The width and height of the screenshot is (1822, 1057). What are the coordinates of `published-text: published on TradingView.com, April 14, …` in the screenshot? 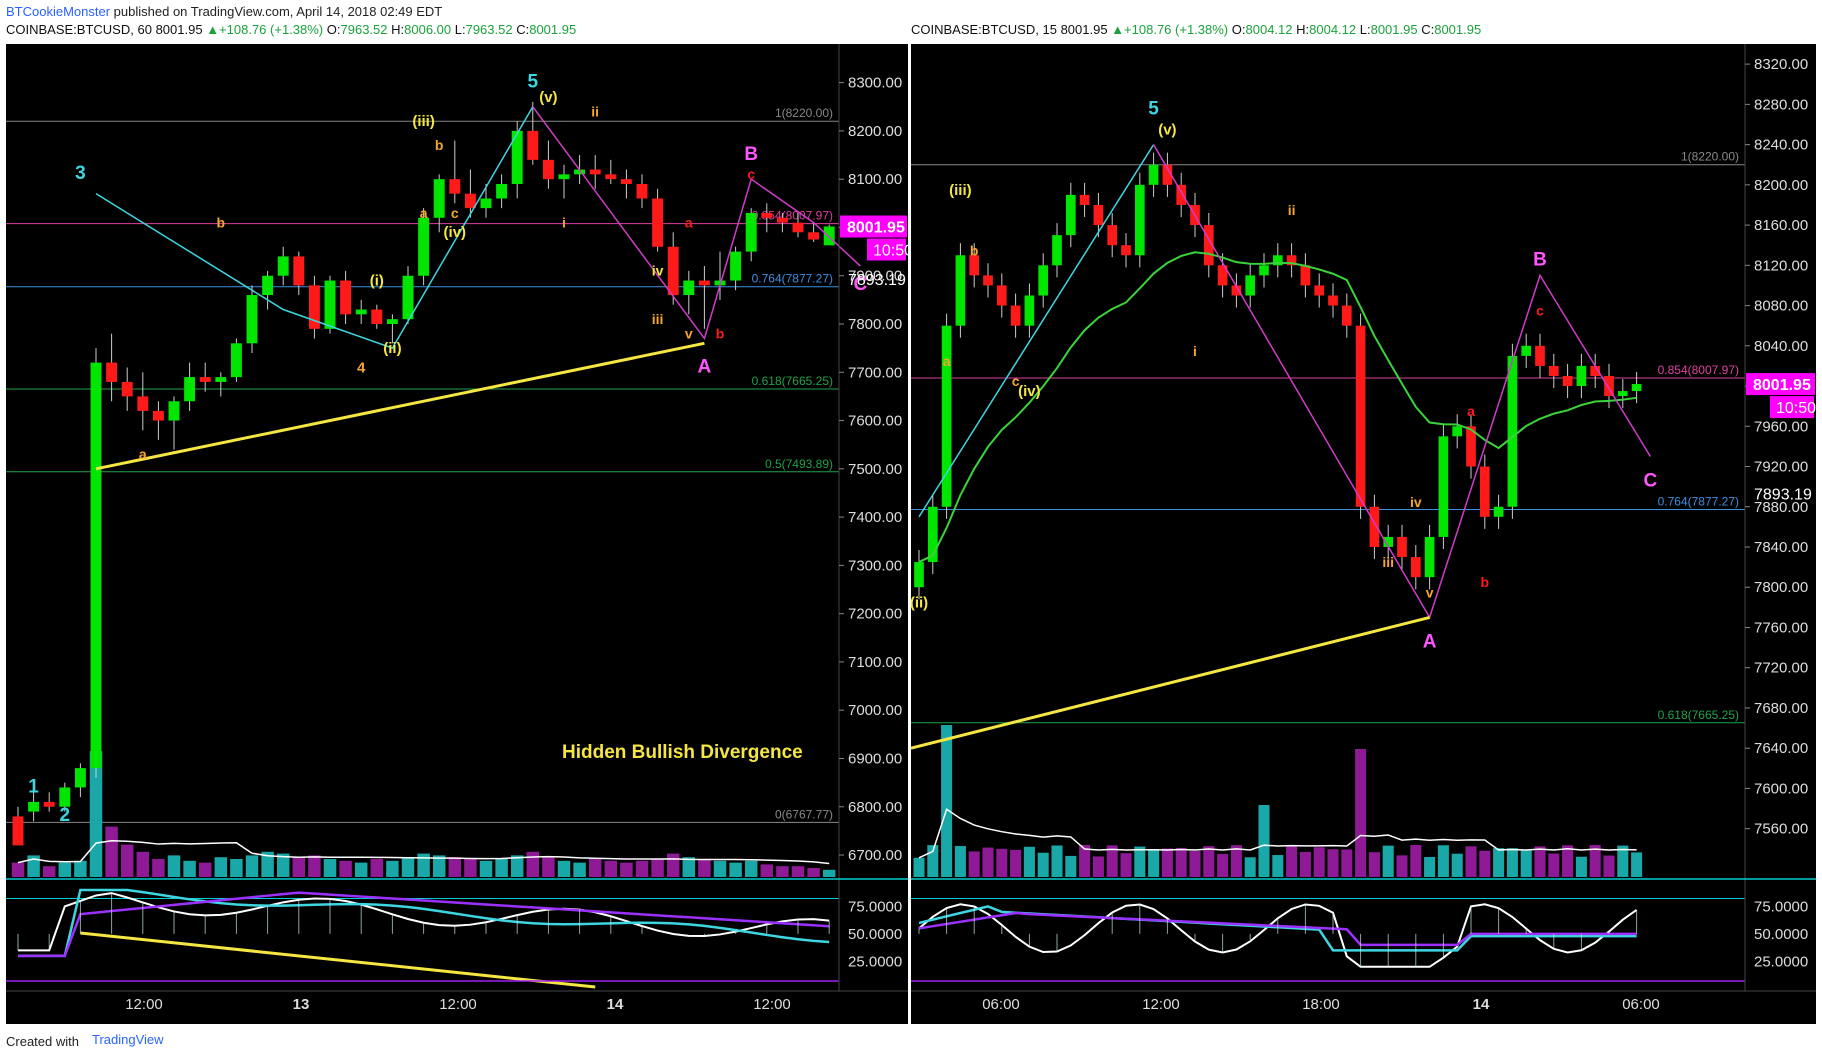 It's located at (278, 11).